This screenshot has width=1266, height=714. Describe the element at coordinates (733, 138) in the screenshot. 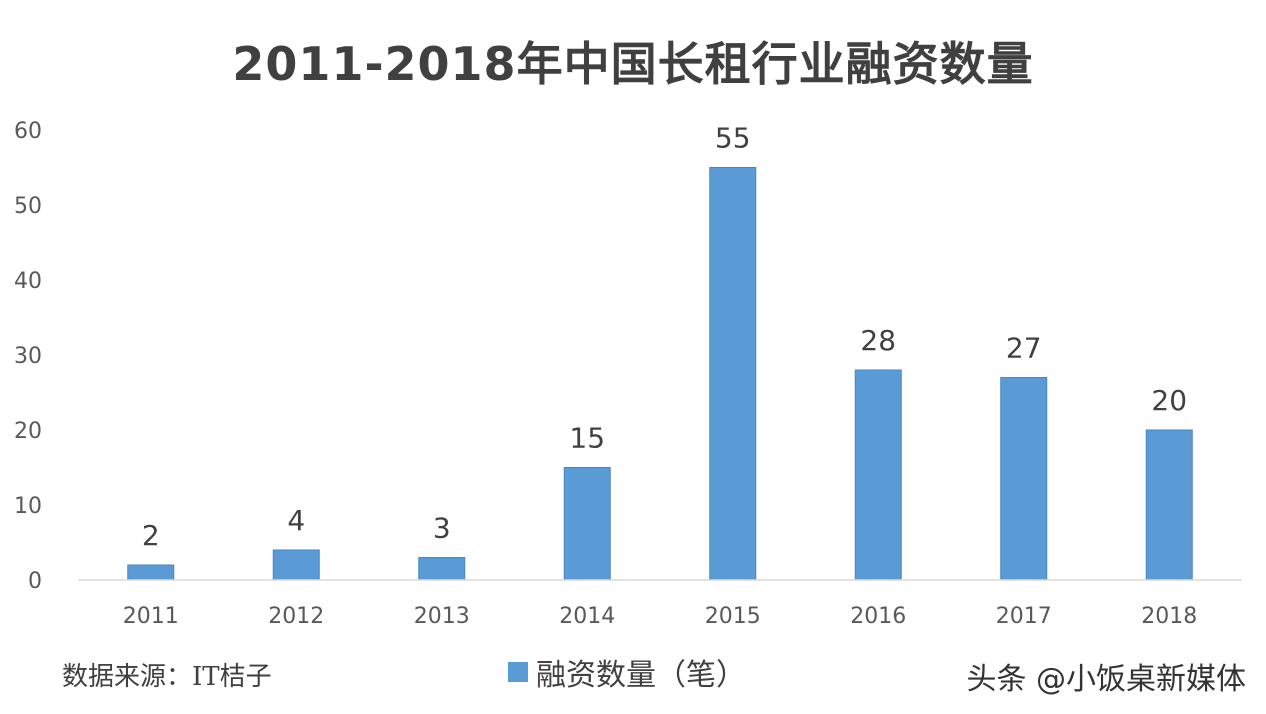

I see `data-label-2015: 55` at that location.